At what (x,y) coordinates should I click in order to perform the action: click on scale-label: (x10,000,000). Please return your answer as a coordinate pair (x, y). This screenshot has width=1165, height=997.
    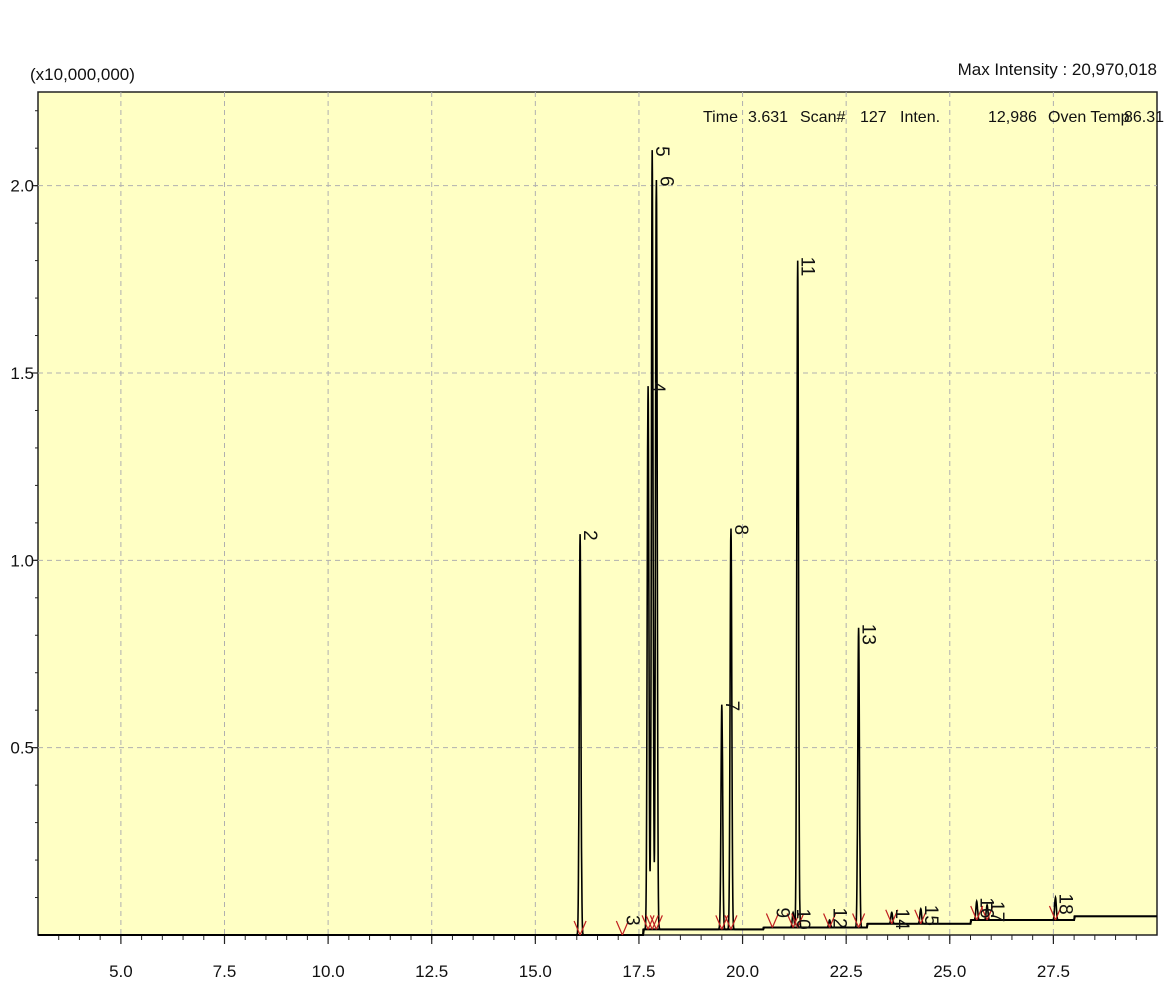
    Looking at the image, I should click on (82, 74).